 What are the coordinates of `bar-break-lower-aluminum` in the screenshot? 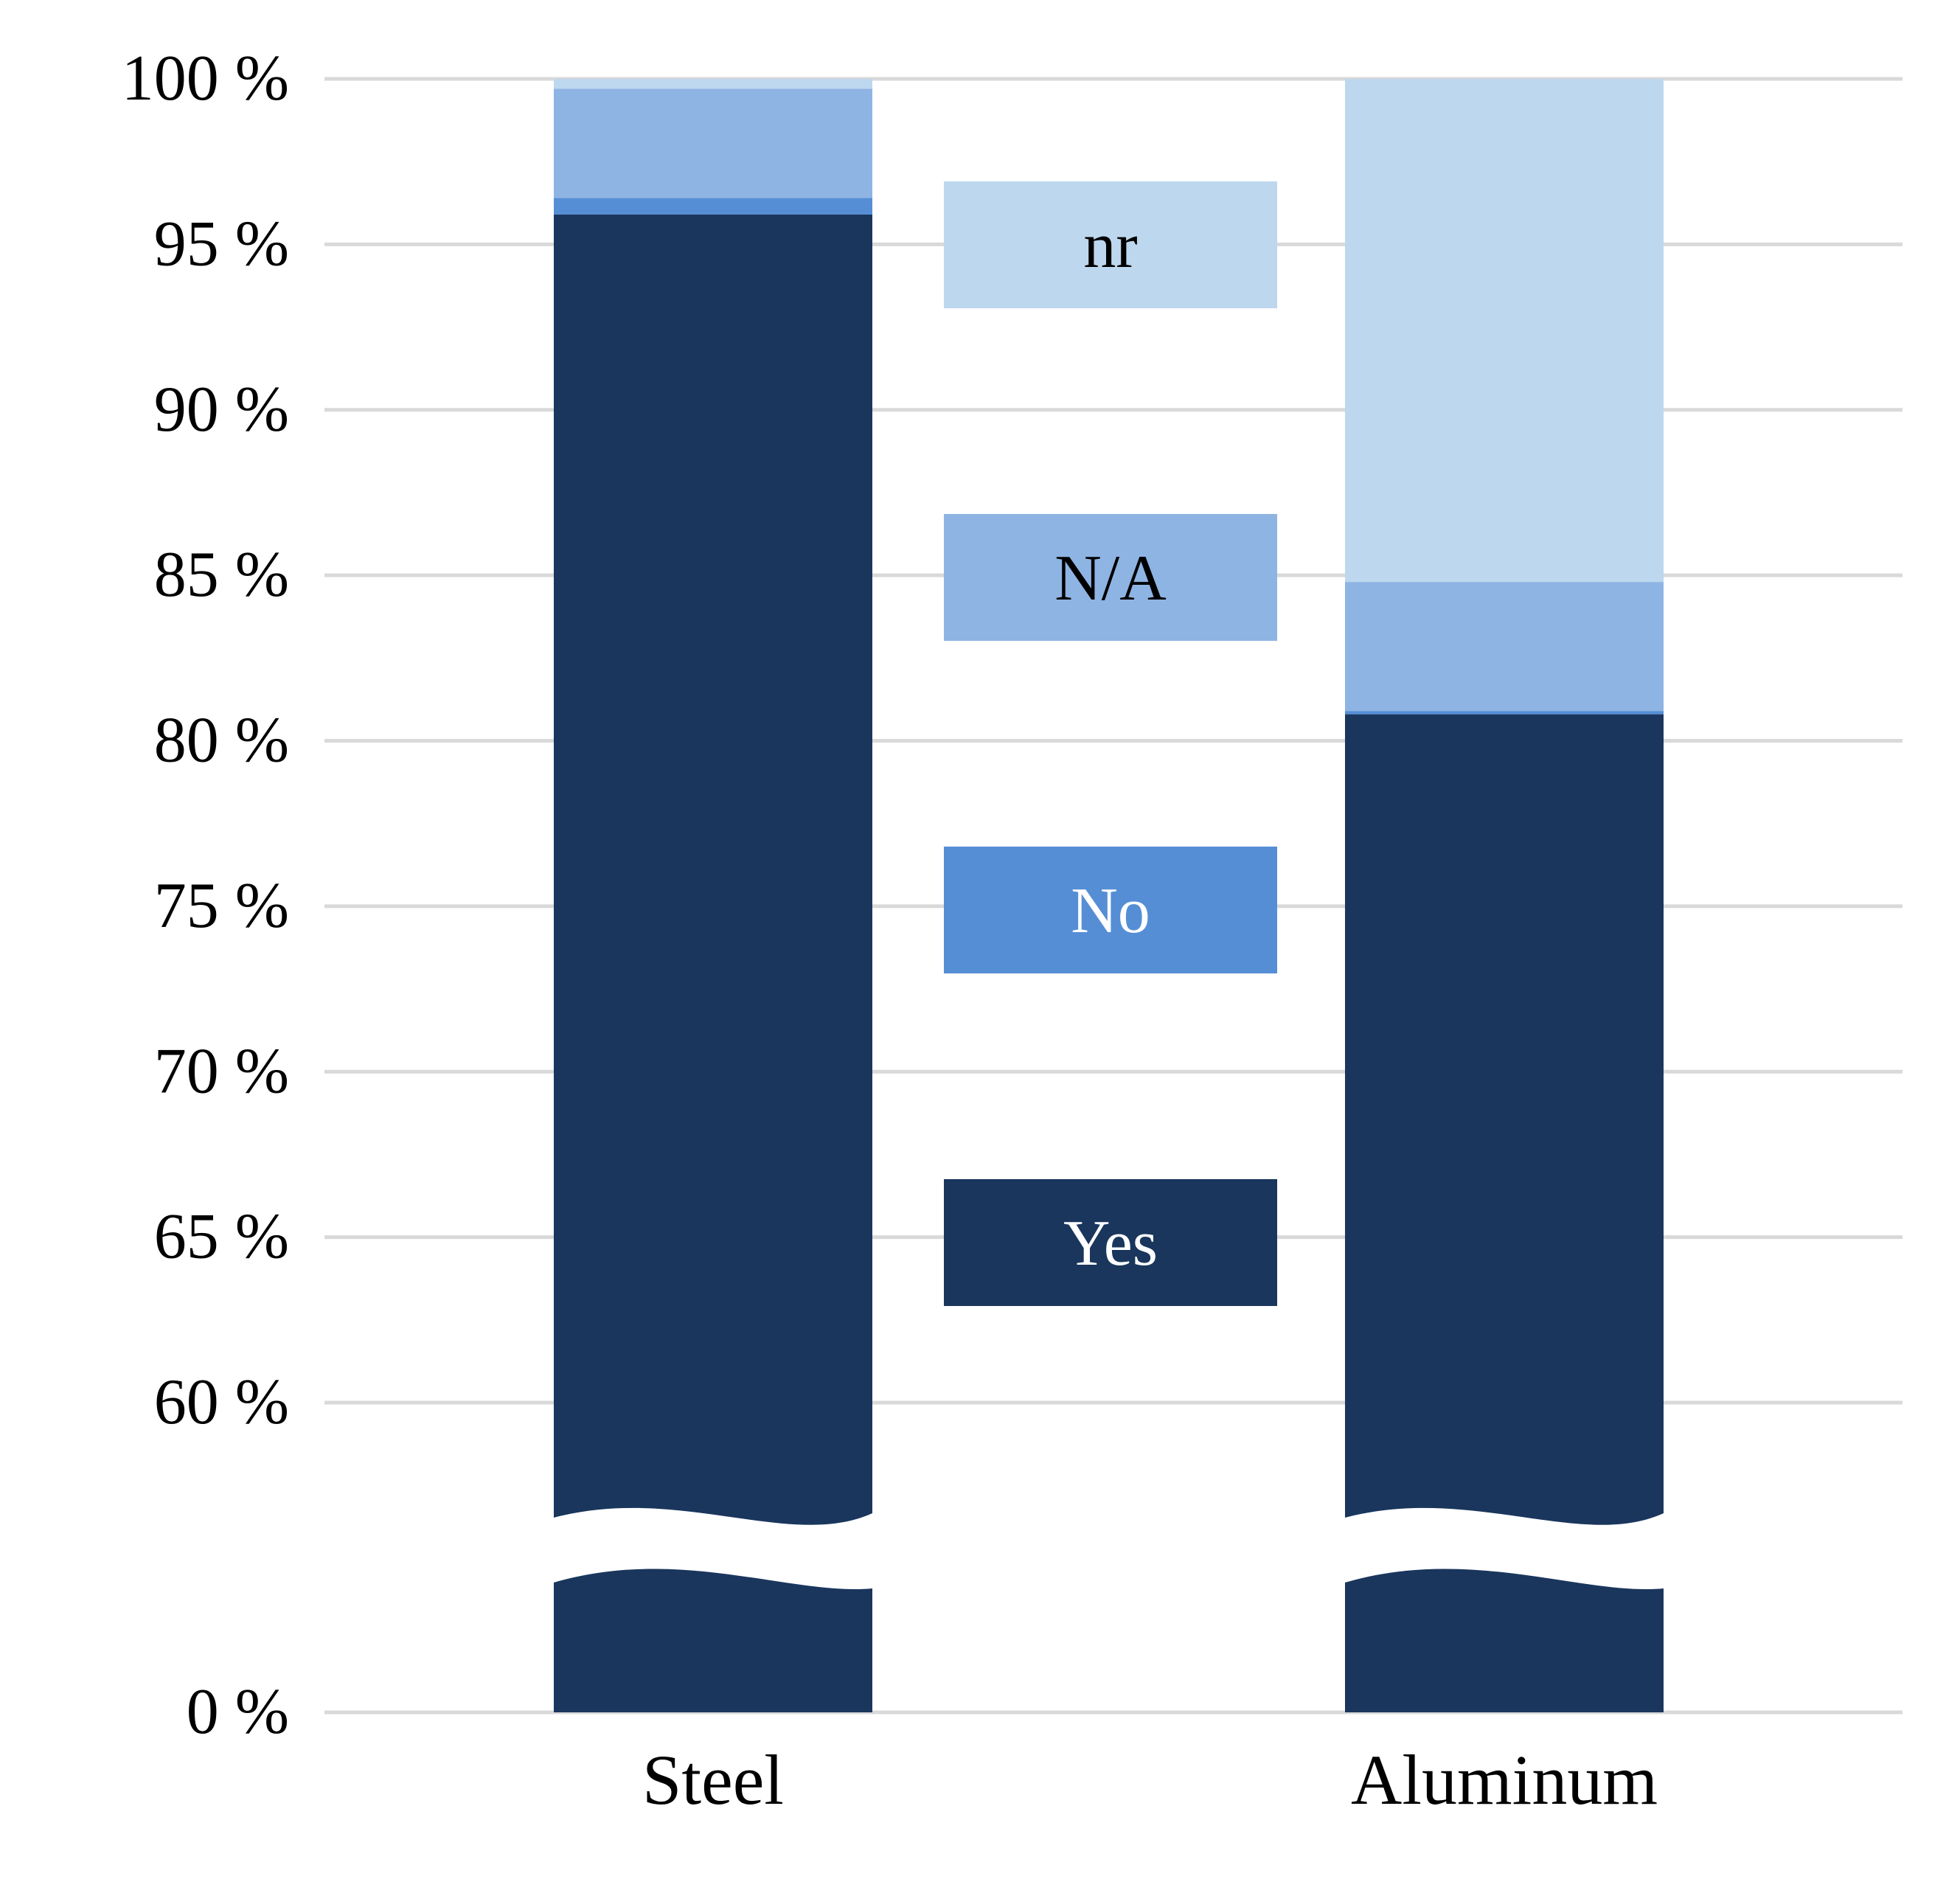 It's located at (1504, 1641).